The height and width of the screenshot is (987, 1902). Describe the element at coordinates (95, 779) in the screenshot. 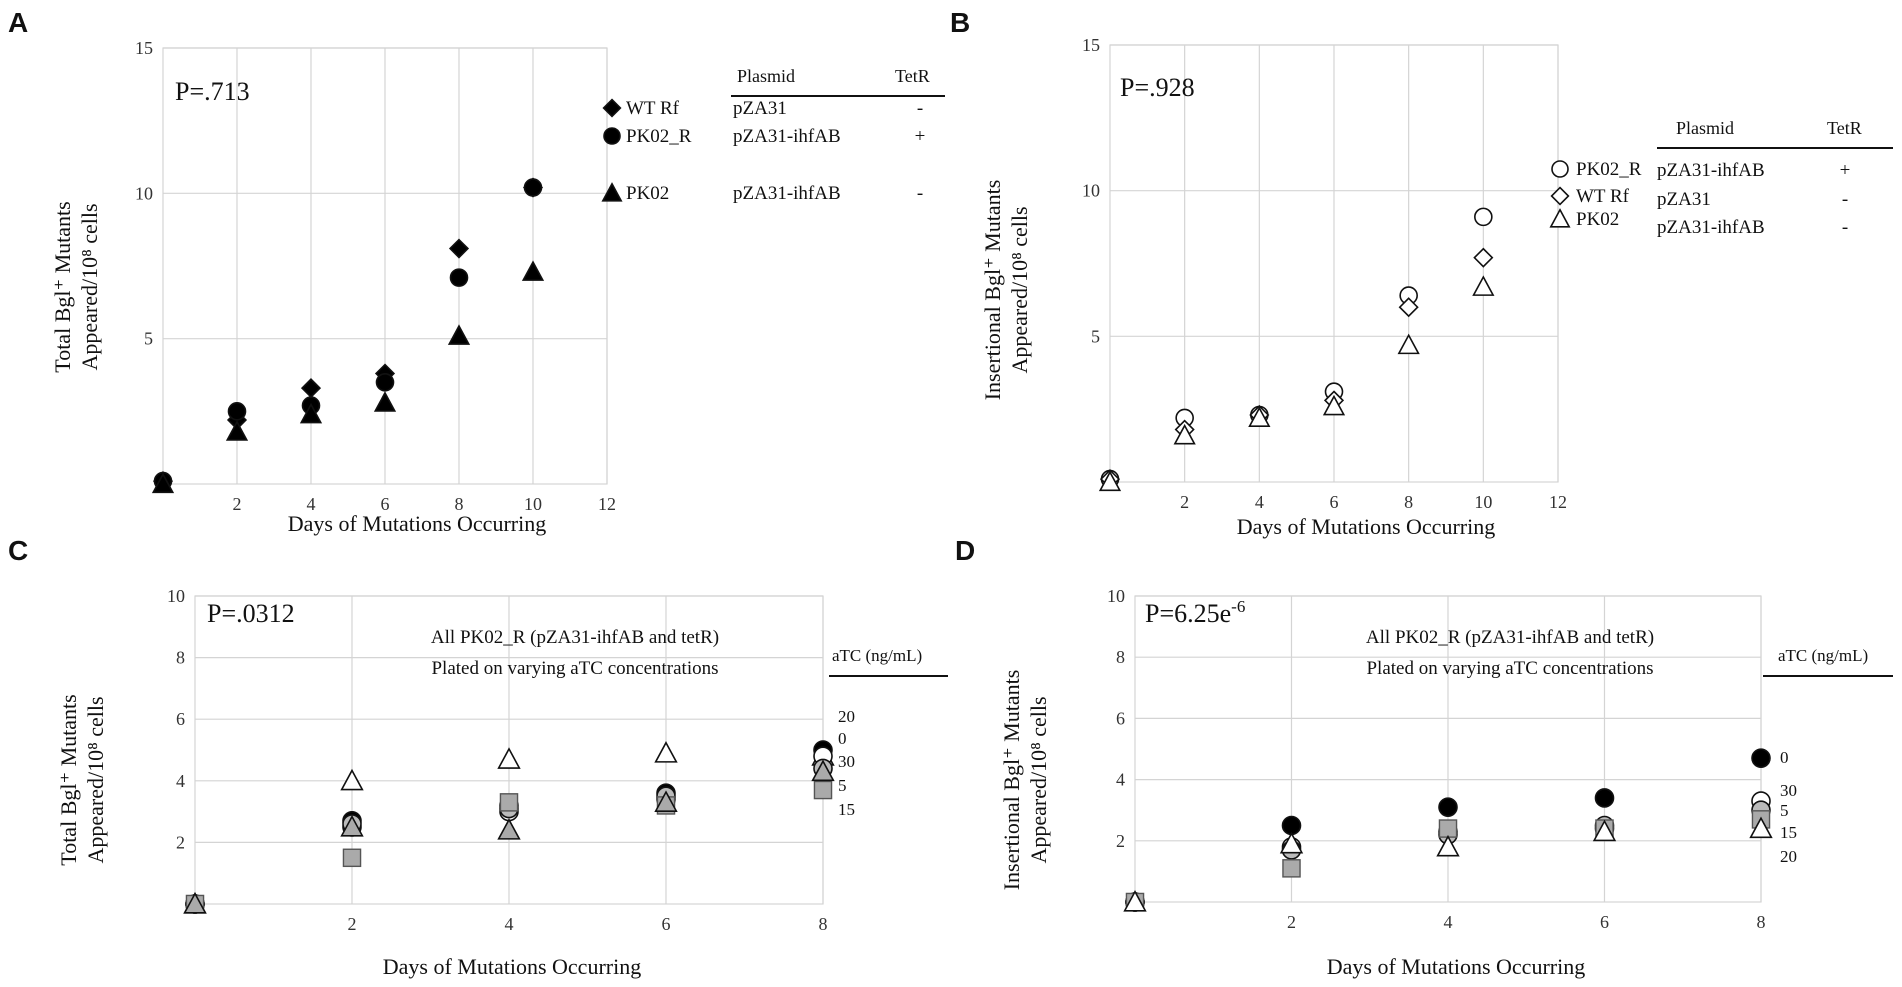

I see `panel-c-y-axis-title-line-2: Appeared/10⁸ cells` at that location.